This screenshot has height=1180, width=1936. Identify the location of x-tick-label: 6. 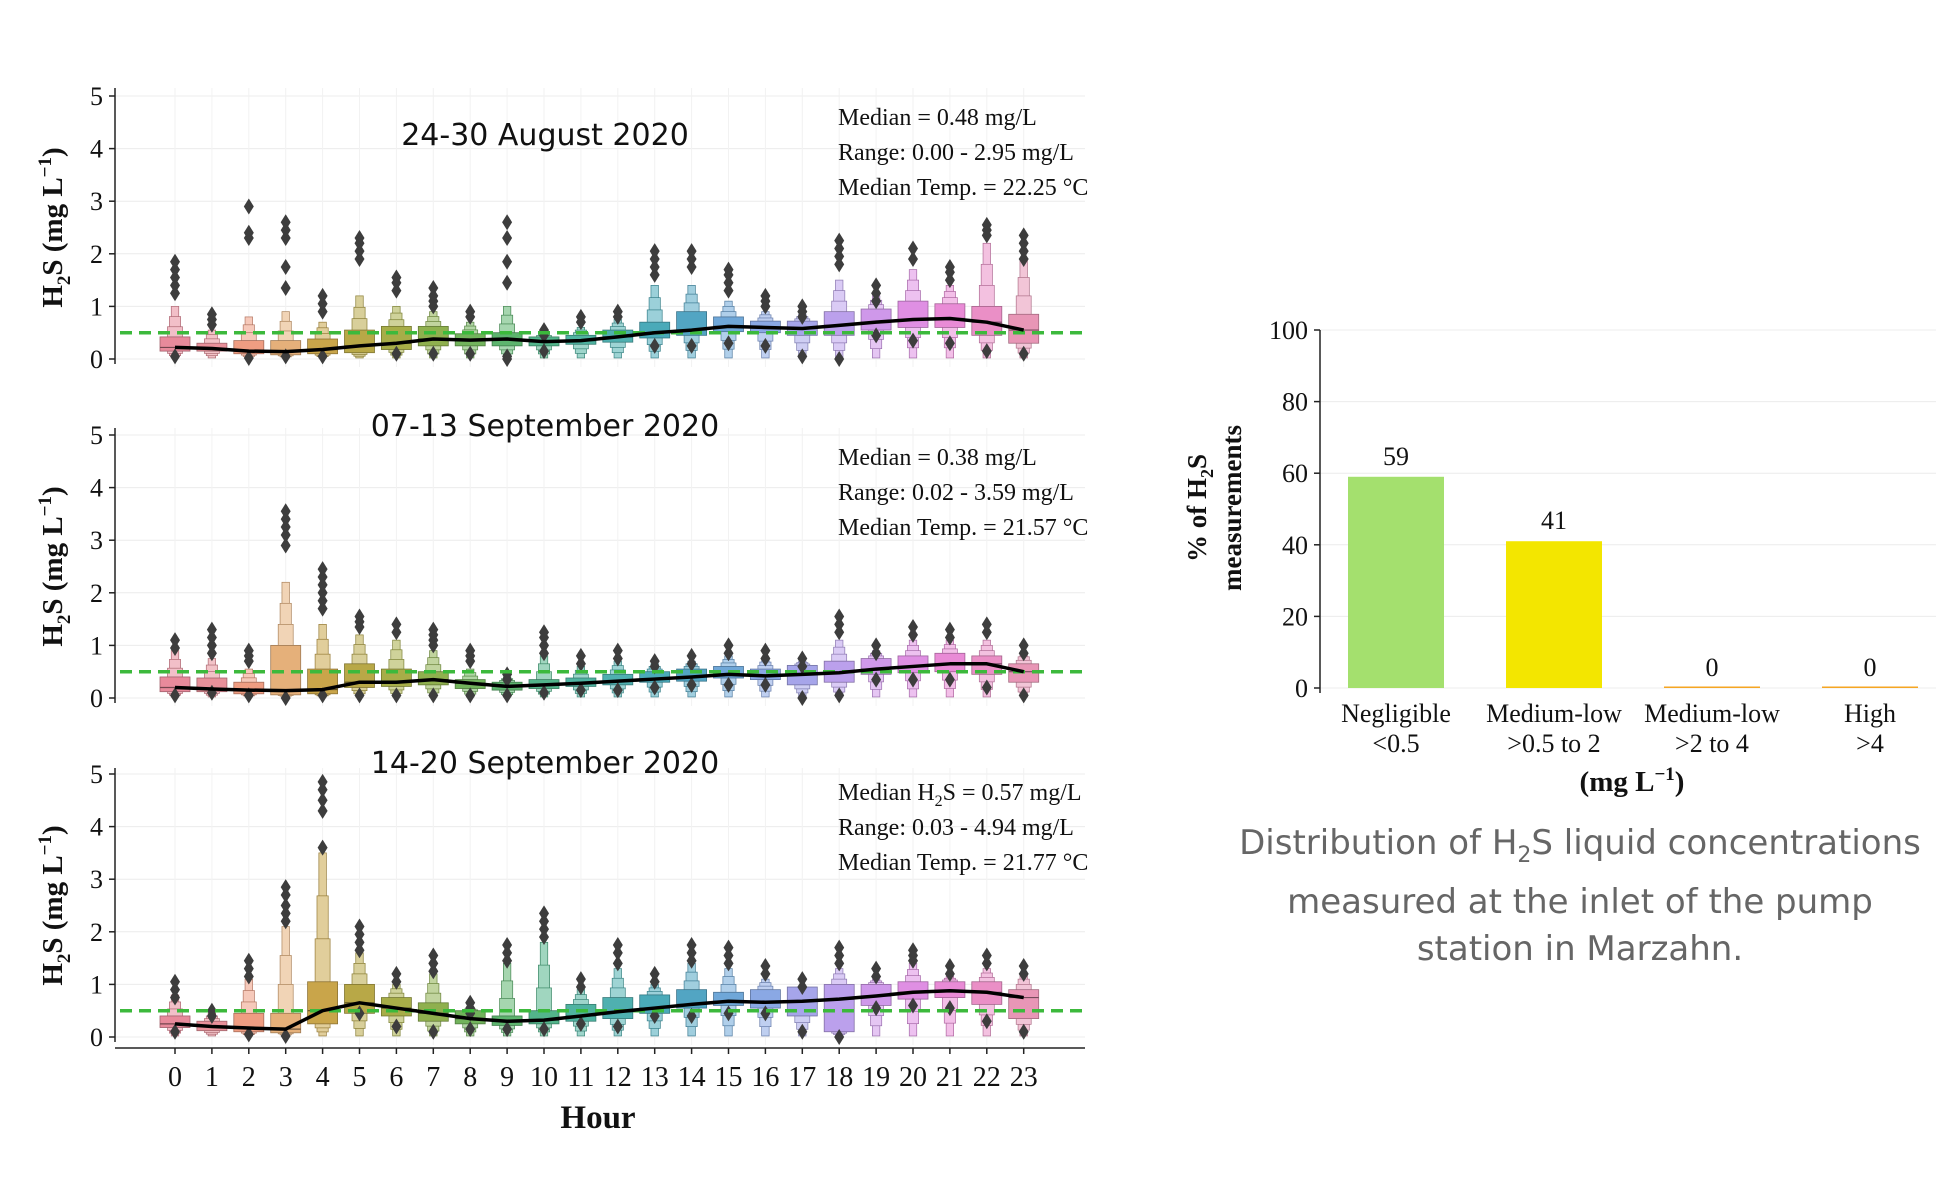
(396, 1077).